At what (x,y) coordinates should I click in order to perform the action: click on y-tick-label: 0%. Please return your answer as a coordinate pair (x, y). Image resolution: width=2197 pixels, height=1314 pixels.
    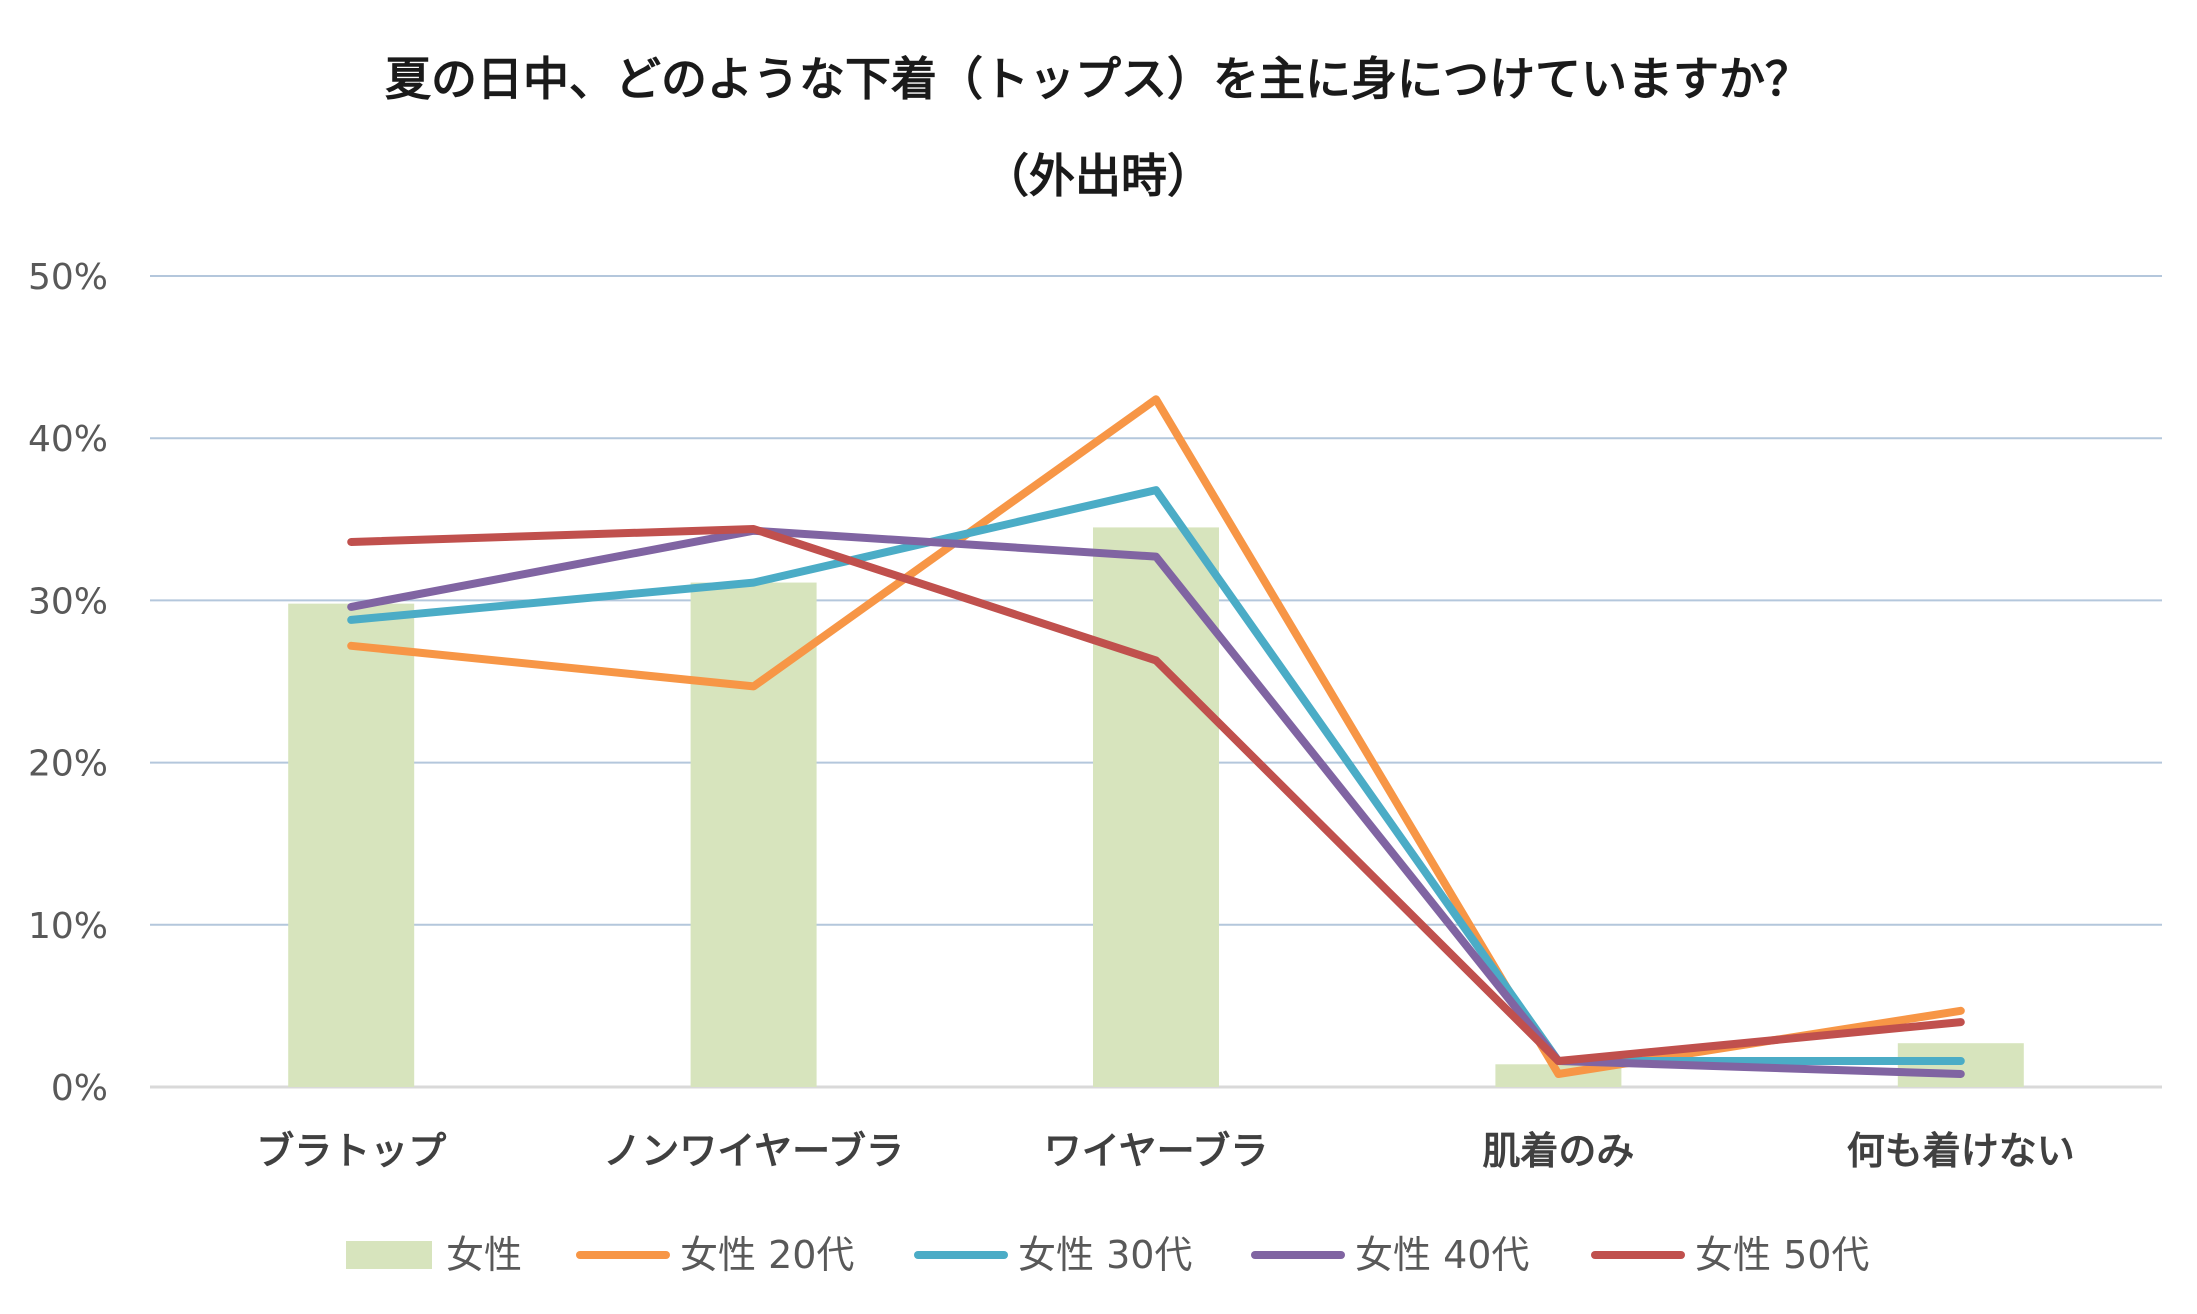
    Looking at the image, I should click on (79, 1088).